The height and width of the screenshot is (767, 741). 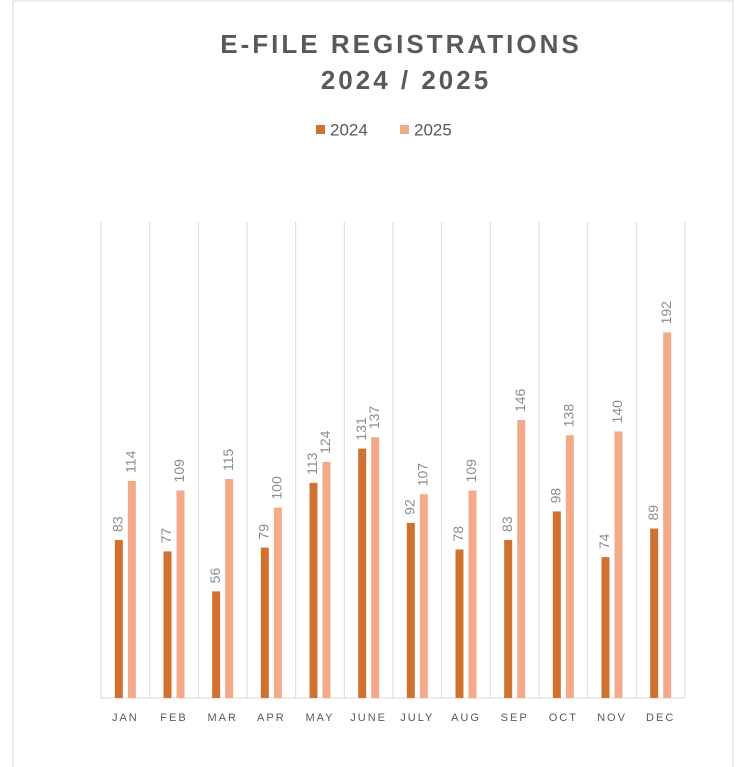 I want to click on data-label: 74, so click(x=604, y=541).